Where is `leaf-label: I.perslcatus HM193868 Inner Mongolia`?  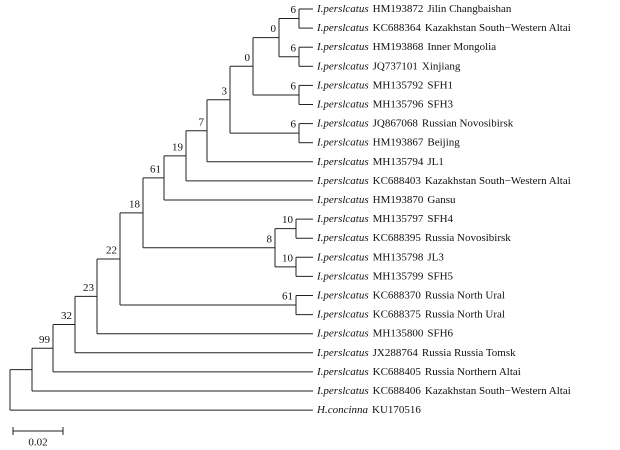 leaf-label: I.perslcatus HM193868 Inner Mongolia is located at coordinates (406, 47).